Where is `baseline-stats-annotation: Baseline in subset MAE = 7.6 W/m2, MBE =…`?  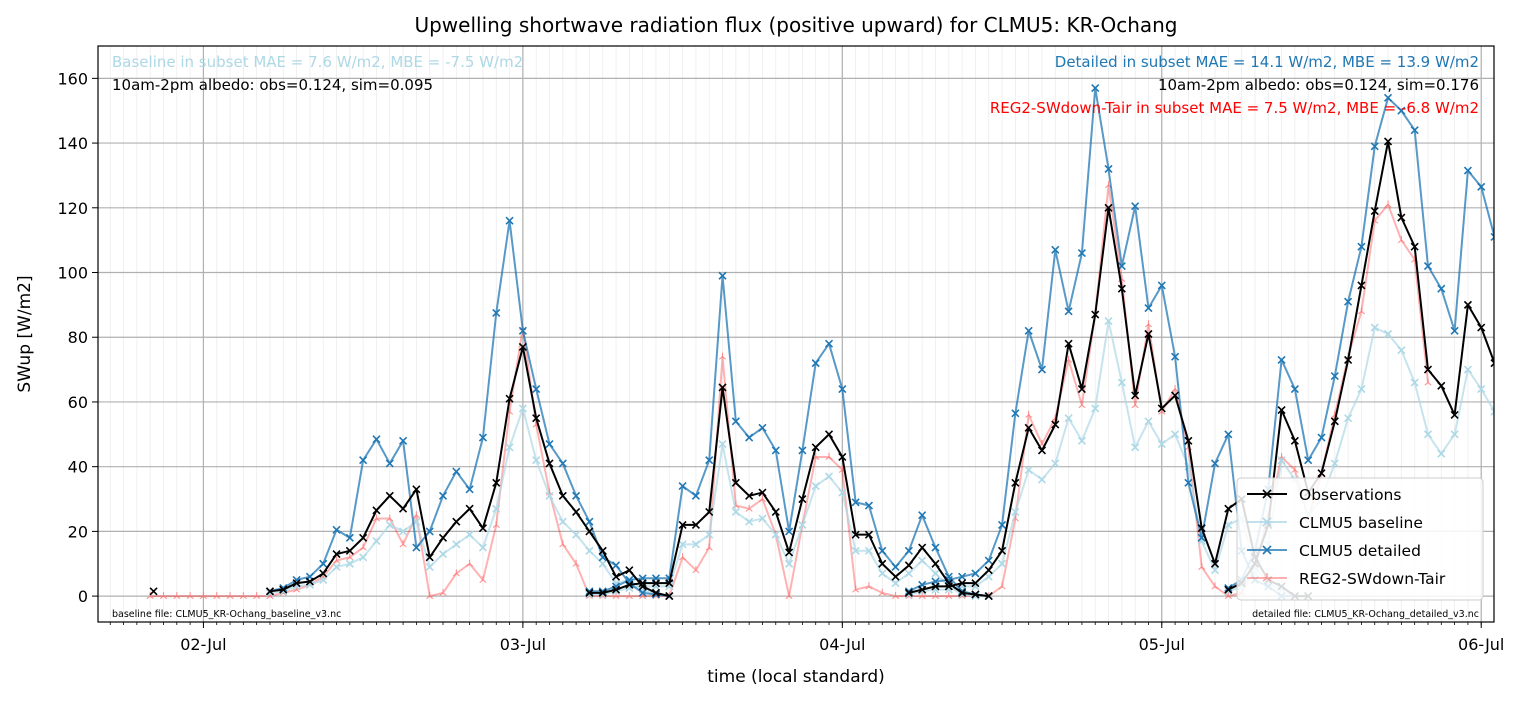
baseline-stats-annotation: Baseline in subset MAE = 7.6 W/m2, MBE =… is located at coordinates (317, 62).